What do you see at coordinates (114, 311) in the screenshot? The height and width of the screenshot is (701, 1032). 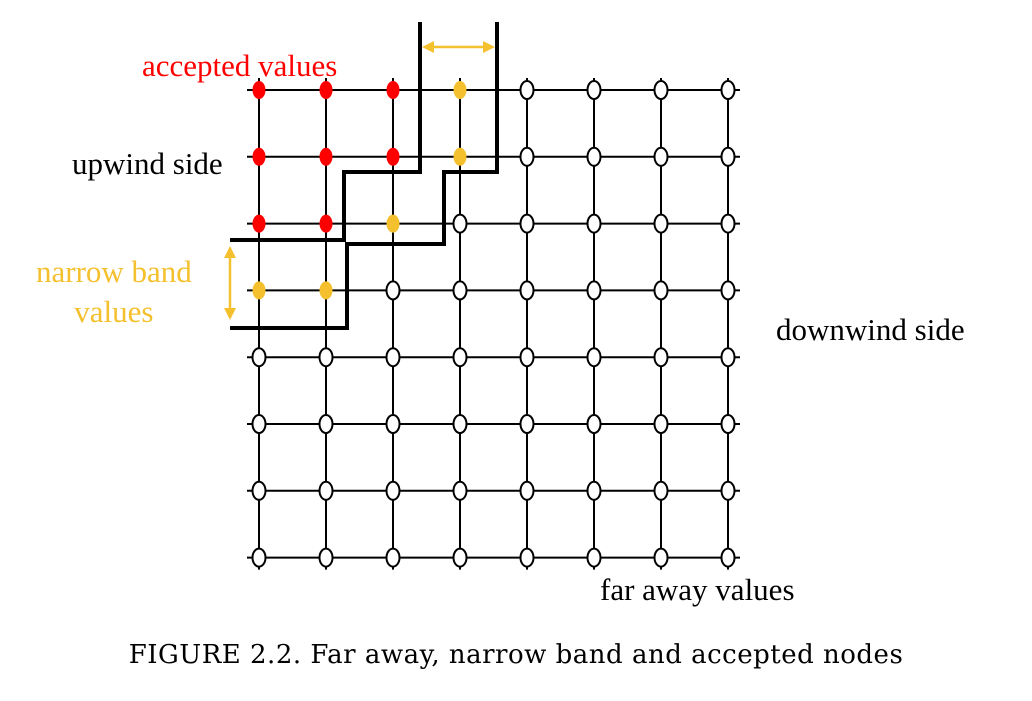 I see `narrow-band-label-line2: values` at bounding box center [114, 311].